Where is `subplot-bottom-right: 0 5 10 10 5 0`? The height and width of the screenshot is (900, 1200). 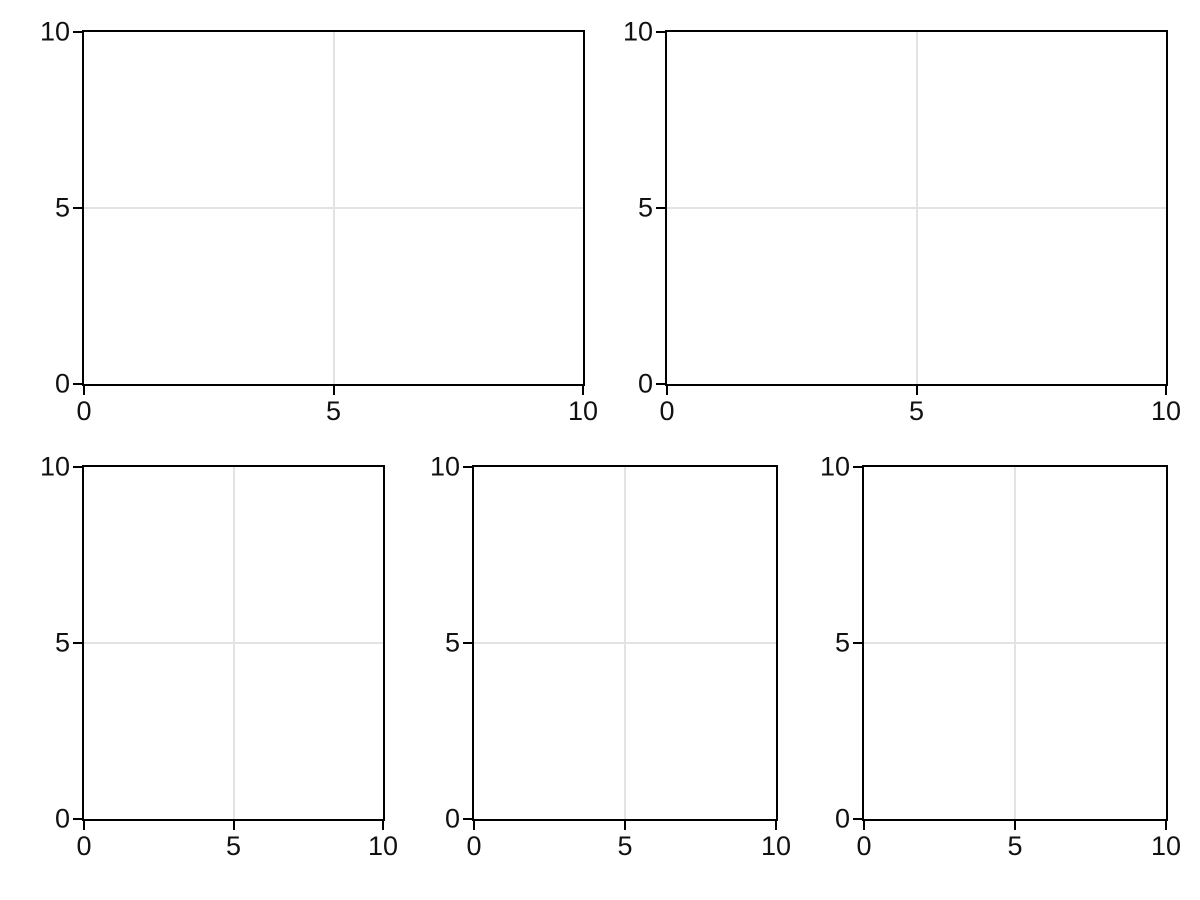
subplot-bottom-right: 0 5 10 10 5 0 is located at coordinates (1000, 656).